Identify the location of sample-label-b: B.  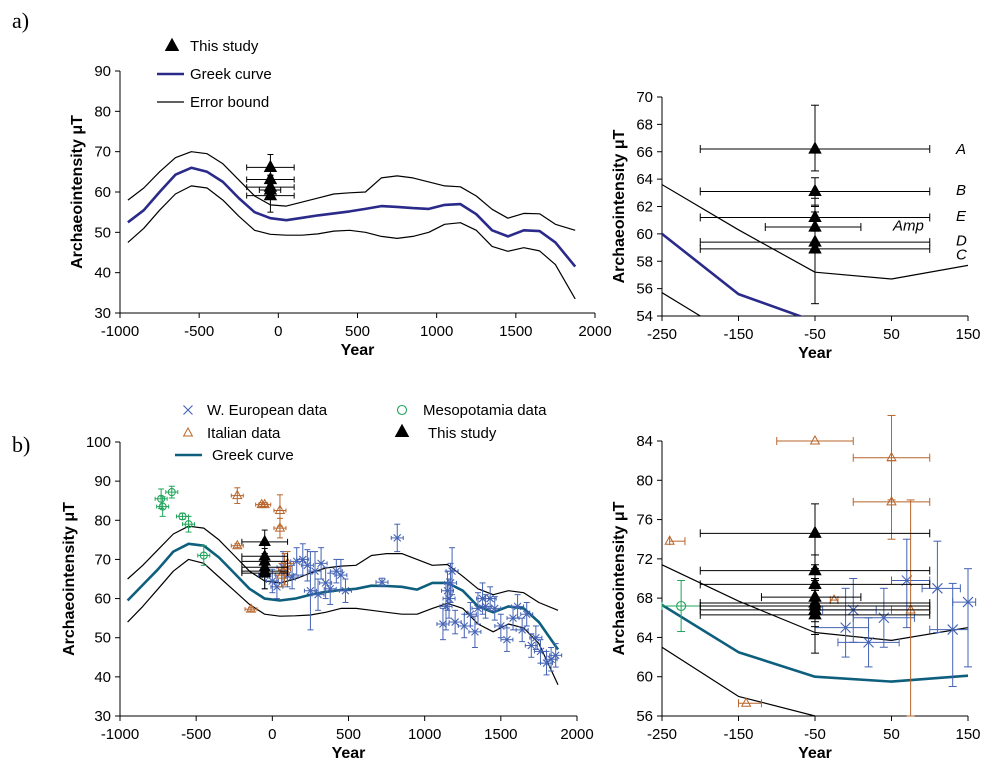
(961, 190).